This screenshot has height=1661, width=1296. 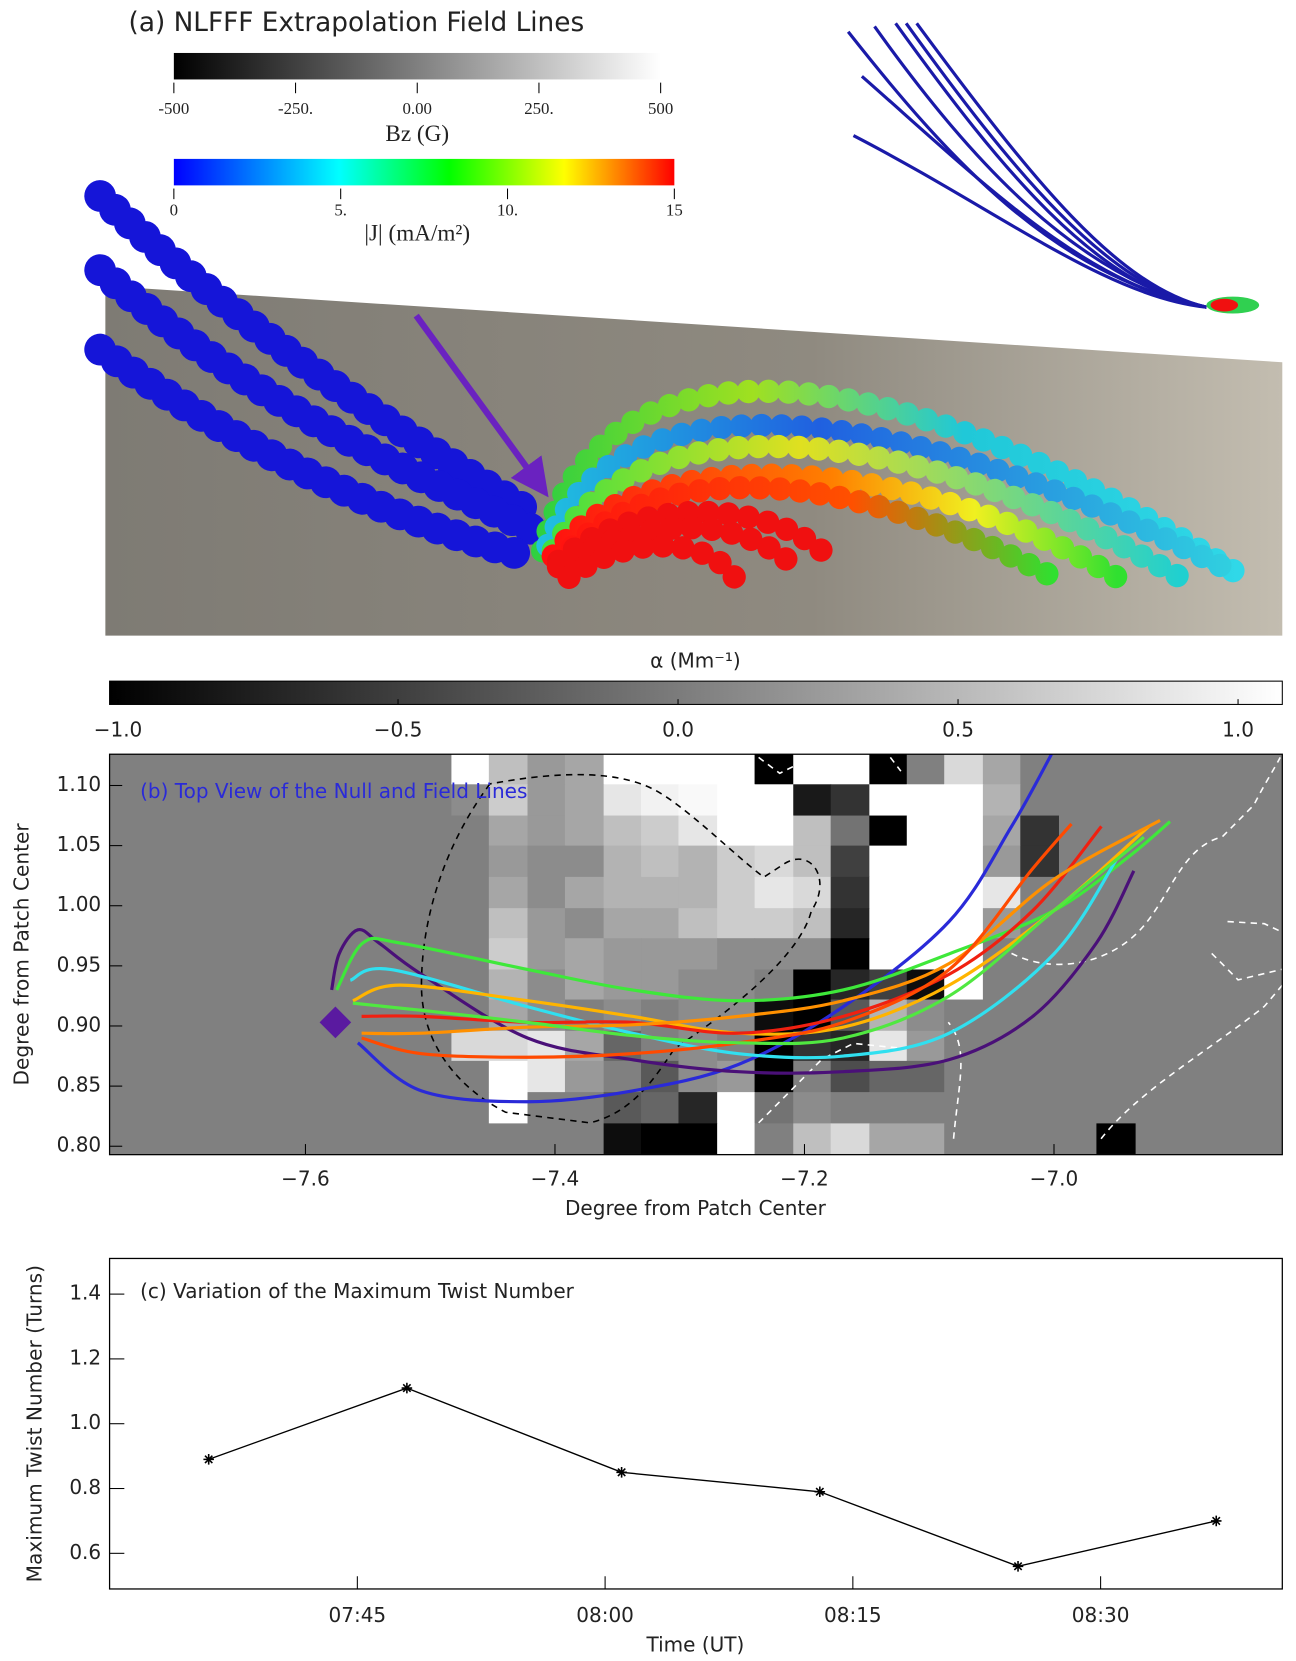 What do you see at coordinates (79, 964) in the screenshot?
I see `y-tick-label: 0.95` at bounding box center [79, 964].